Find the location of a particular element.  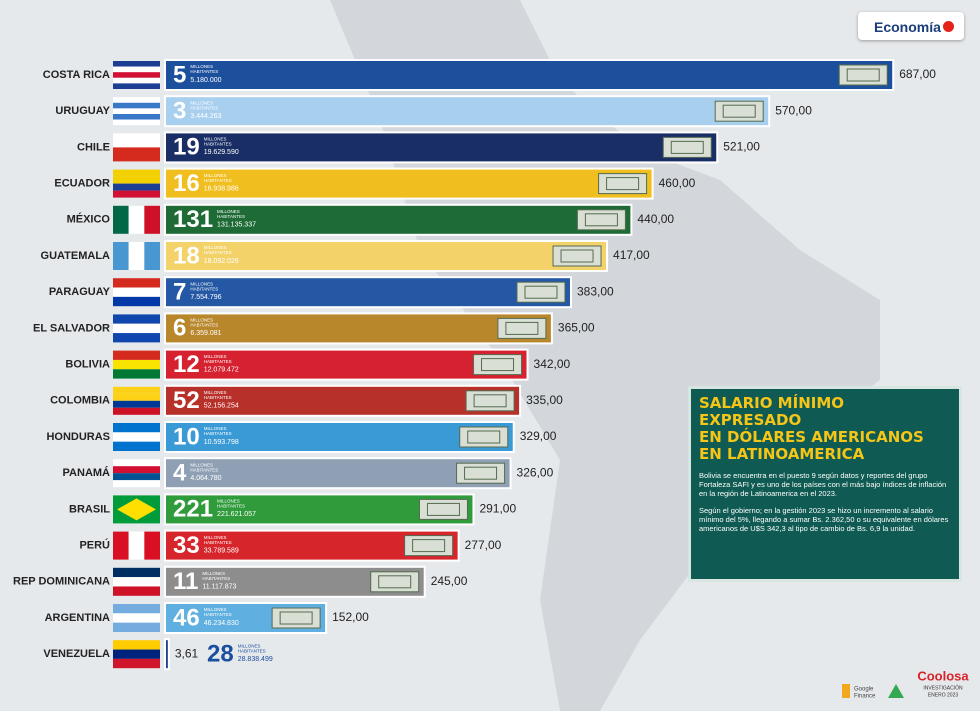

population-full: 10.593.798 is located at coordinates (221, 442).